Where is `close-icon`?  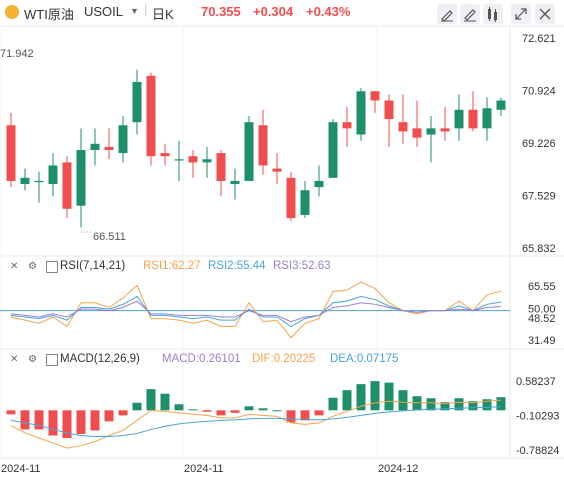
close-icon is located at coordinates (545, 14).